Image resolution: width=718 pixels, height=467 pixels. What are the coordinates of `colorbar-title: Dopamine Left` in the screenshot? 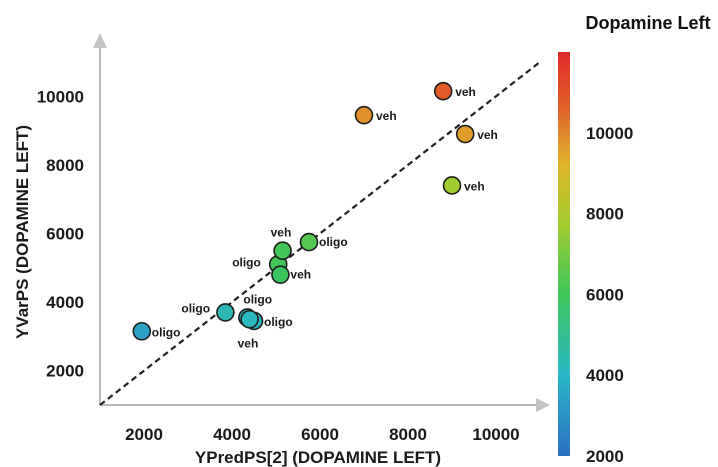 It's located at (647, 23).